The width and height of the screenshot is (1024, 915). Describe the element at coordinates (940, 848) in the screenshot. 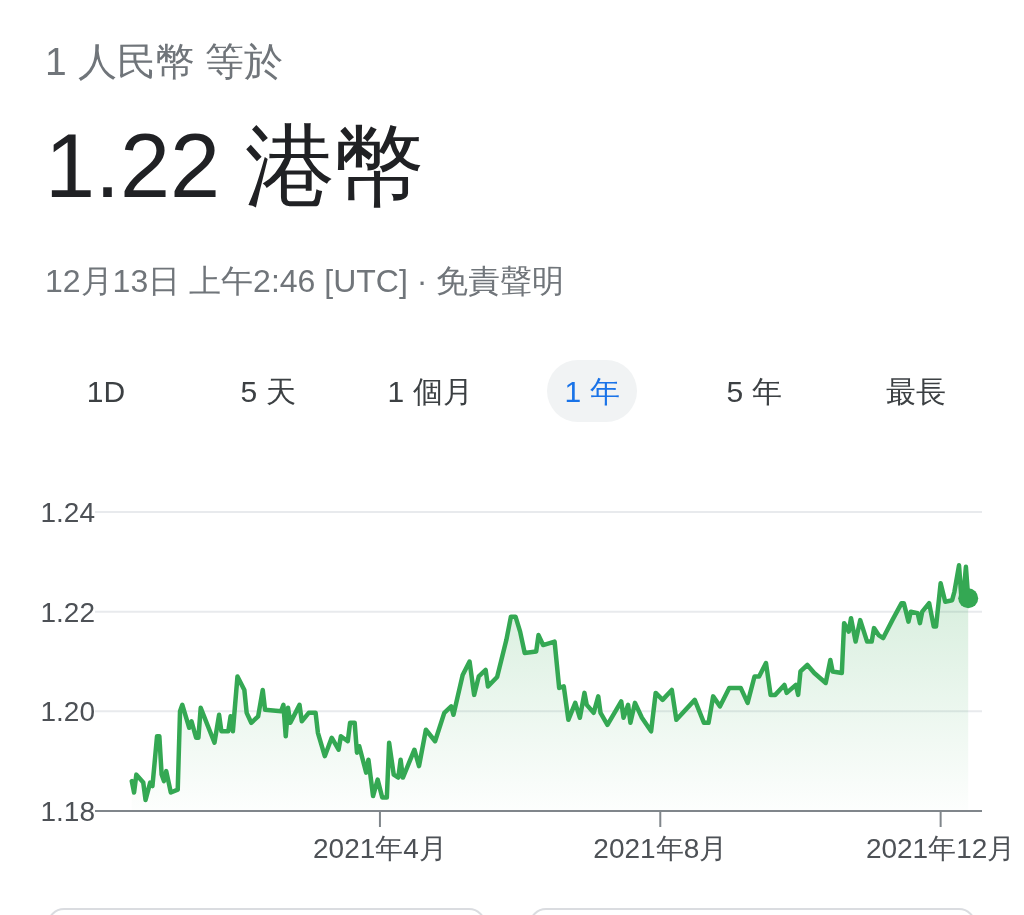

I see `x-tick-label: 2021年12月` at that location.